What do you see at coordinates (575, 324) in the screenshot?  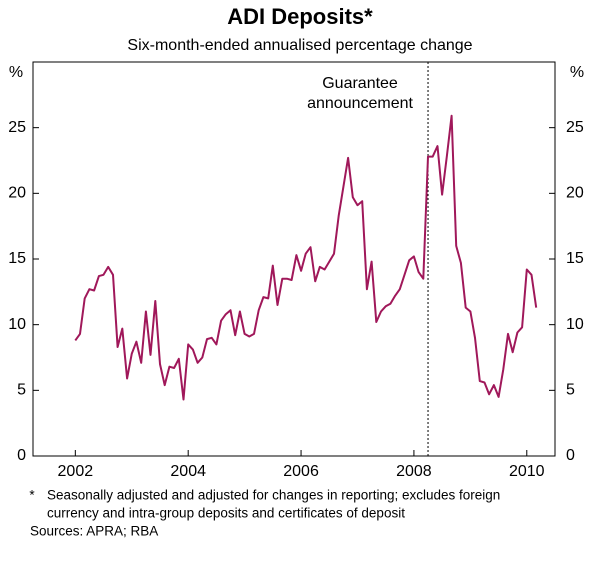 I see `y2-tick-label: 10` at bounding box center [575, 324].